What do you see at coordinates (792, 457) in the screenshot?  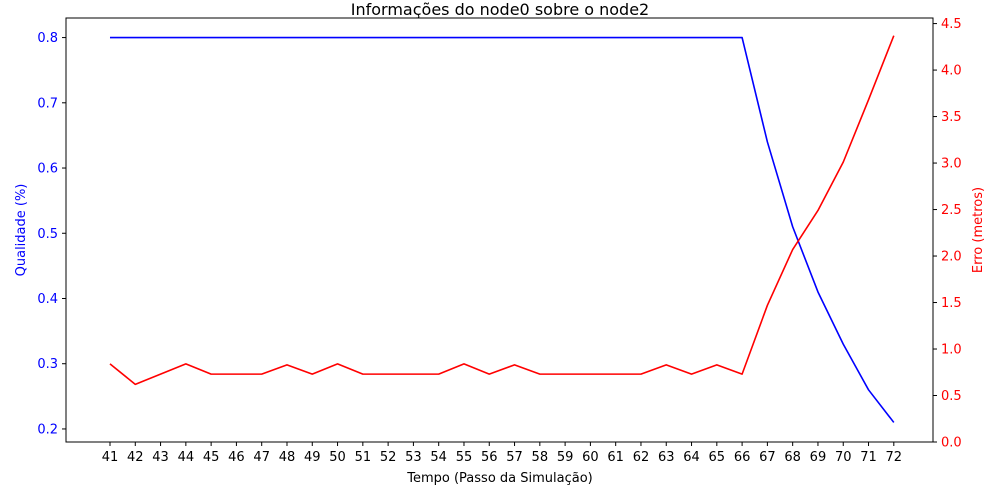 I see `x-tick-label: 68` at bounding box center [792, 457].